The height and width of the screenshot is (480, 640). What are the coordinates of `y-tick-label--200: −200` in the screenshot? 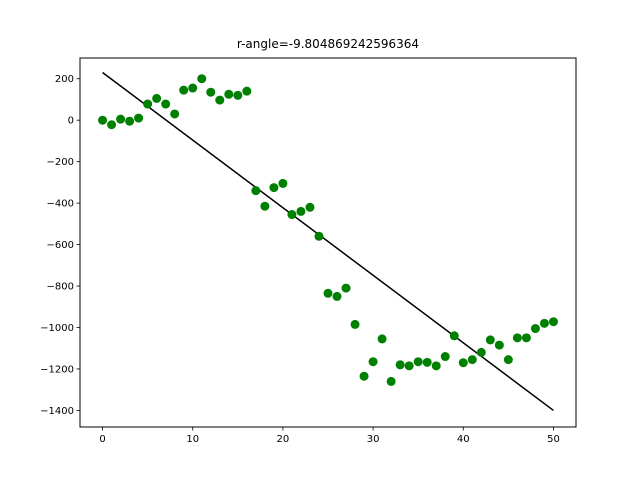 It's located at (60, 162).